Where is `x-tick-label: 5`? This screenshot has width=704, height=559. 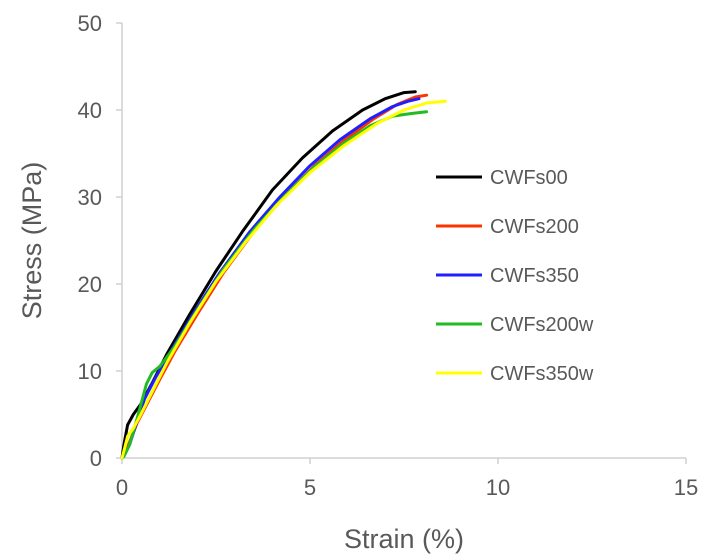 x-tick-label: 5 is located at coordinates (310, 487).